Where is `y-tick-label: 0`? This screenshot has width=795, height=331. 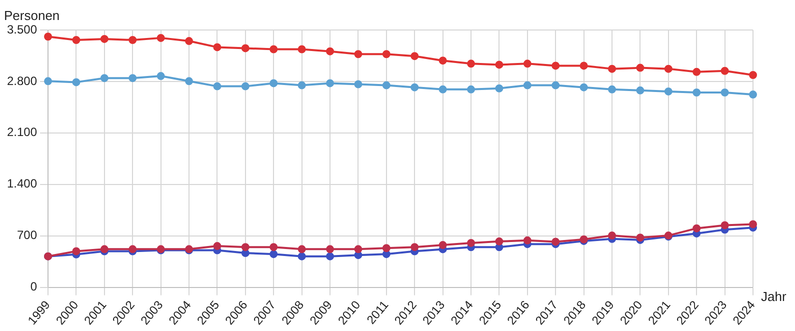
y-tick-label: 0 is located at coordinates (34, 287).